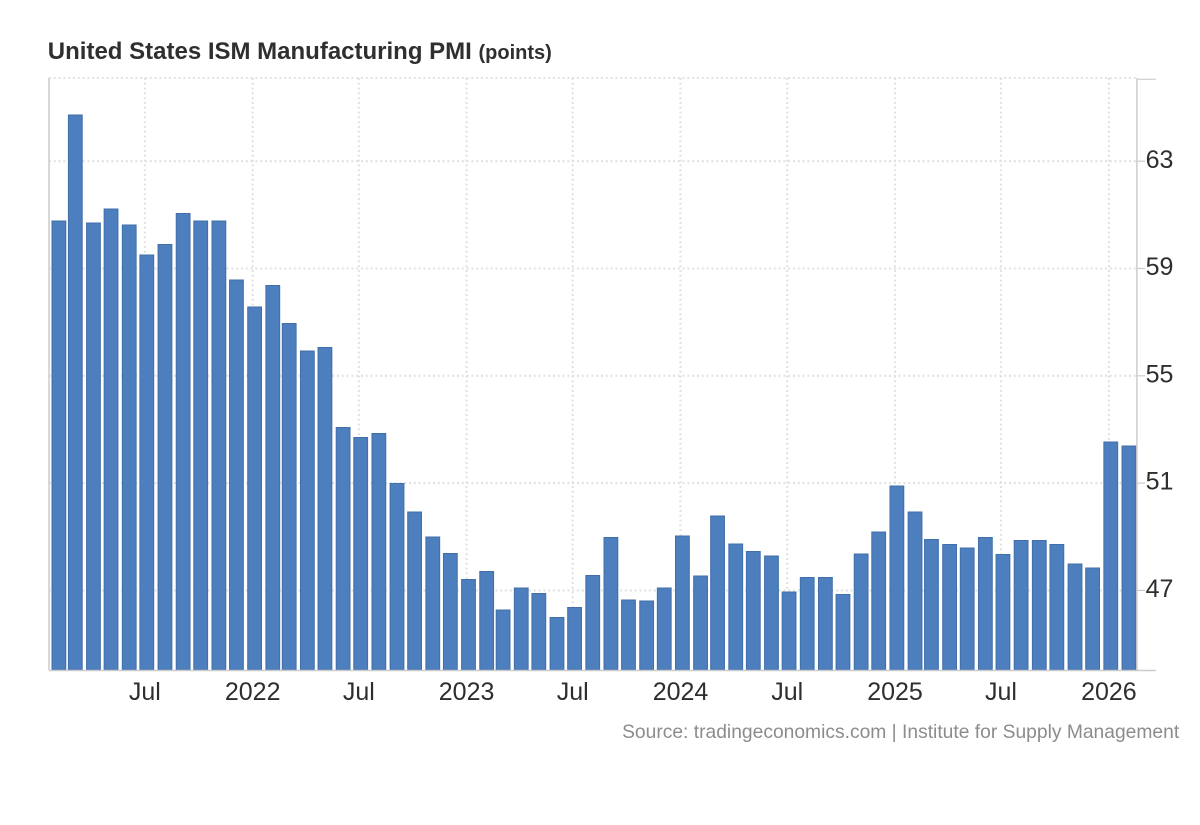  Describe the element at coordinates (1109, 692) in the screenshot. I see `svg-text: 2026` at that location.